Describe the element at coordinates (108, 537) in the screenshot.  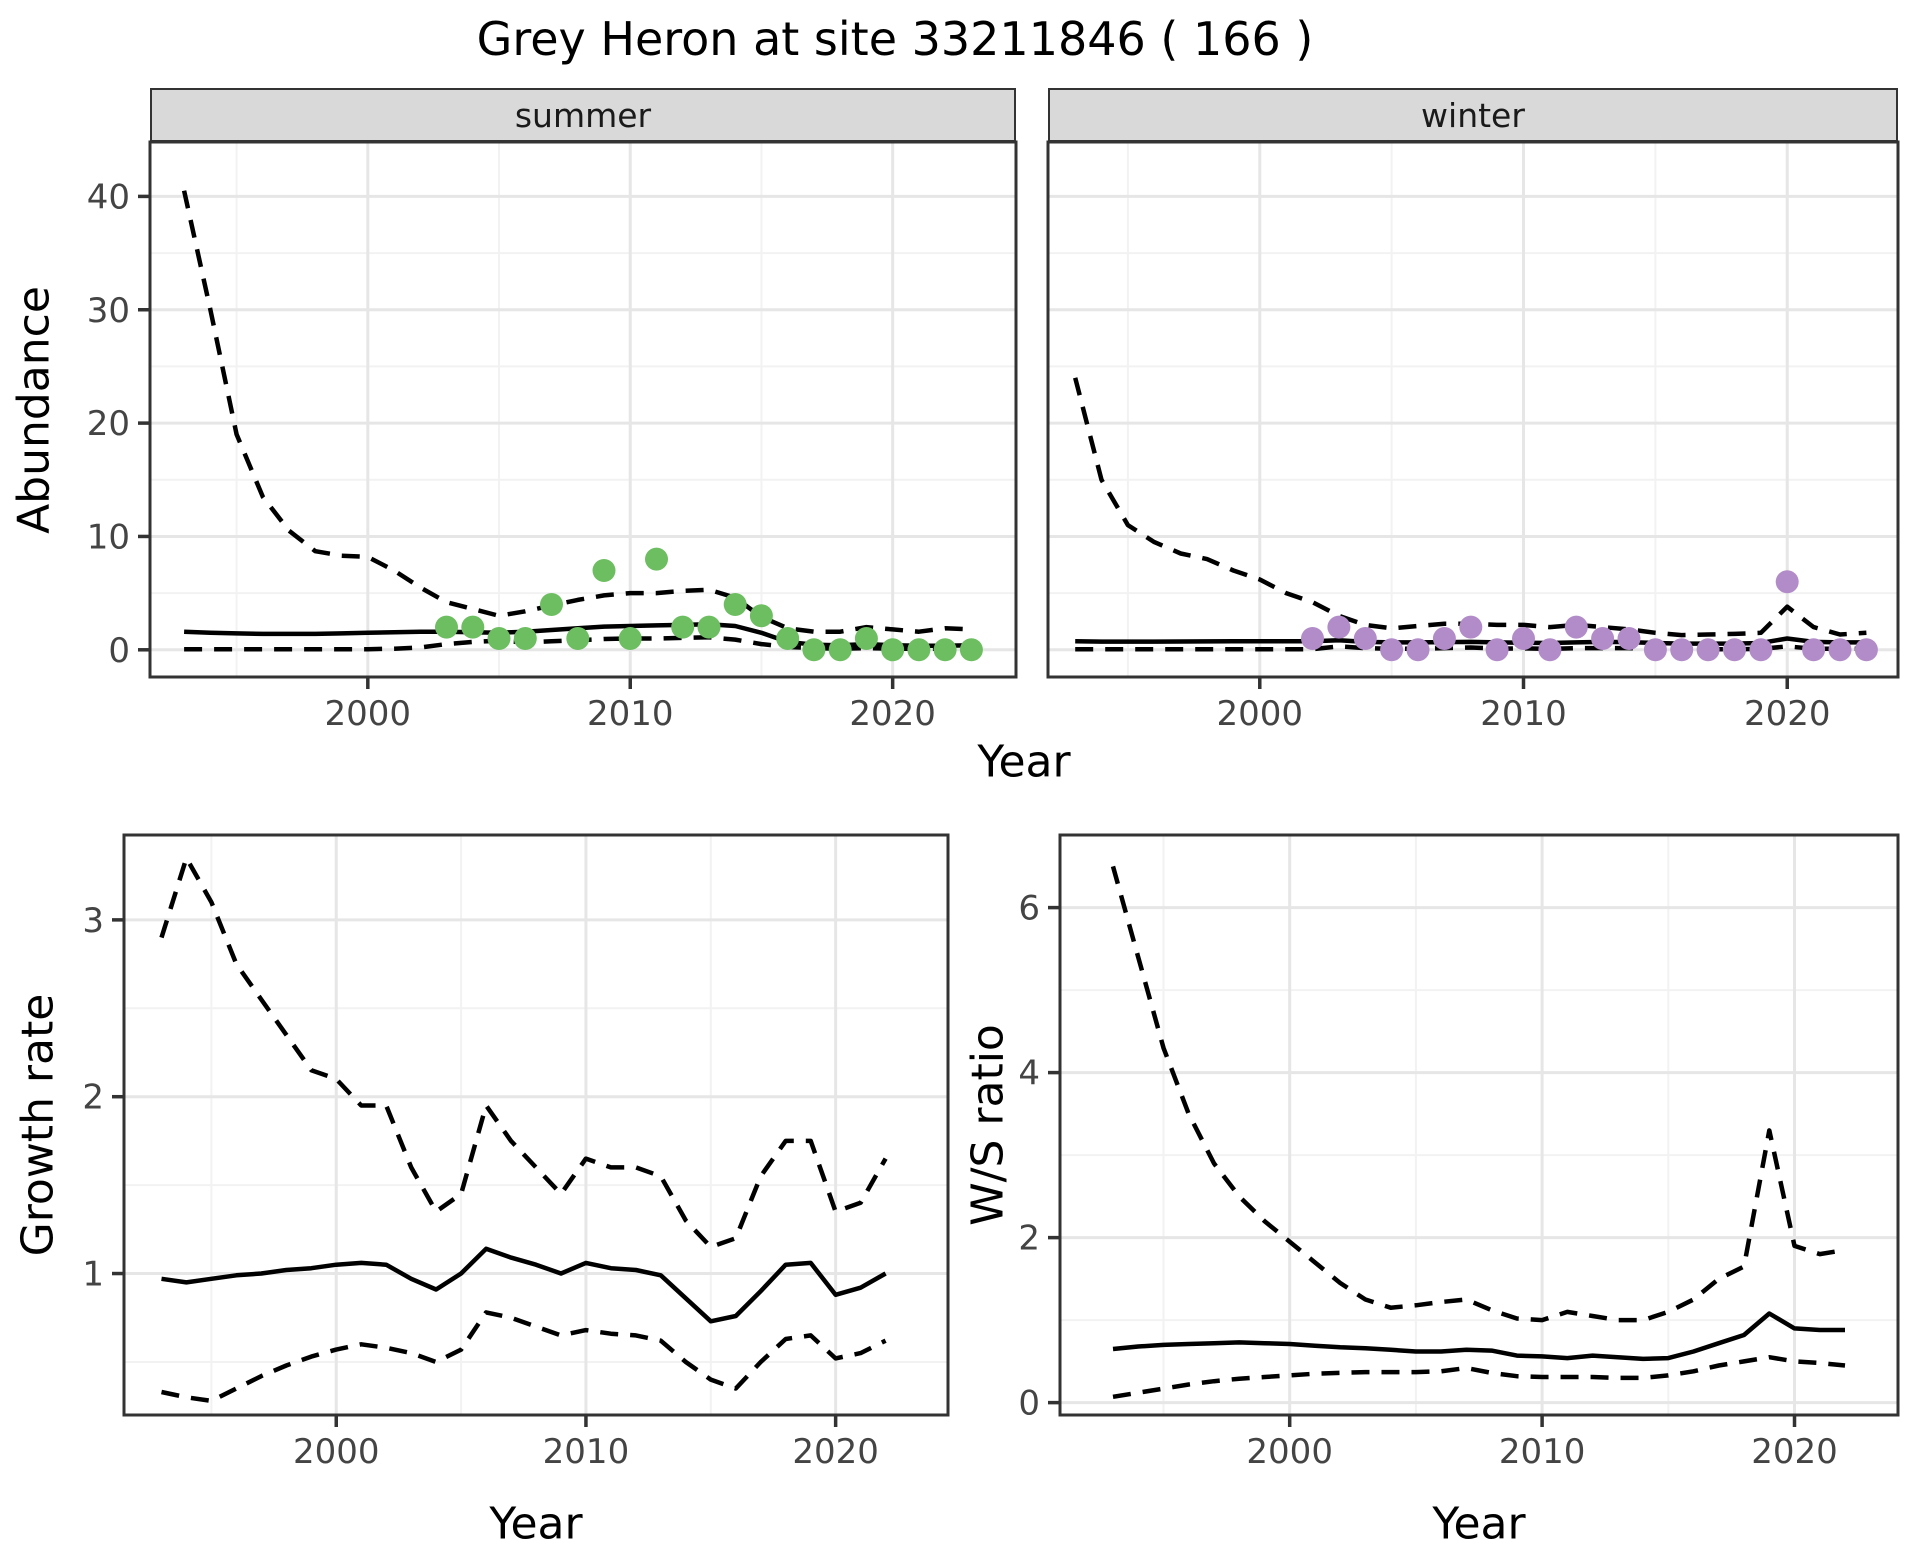
I see `y-tick-label: 10` at that location.